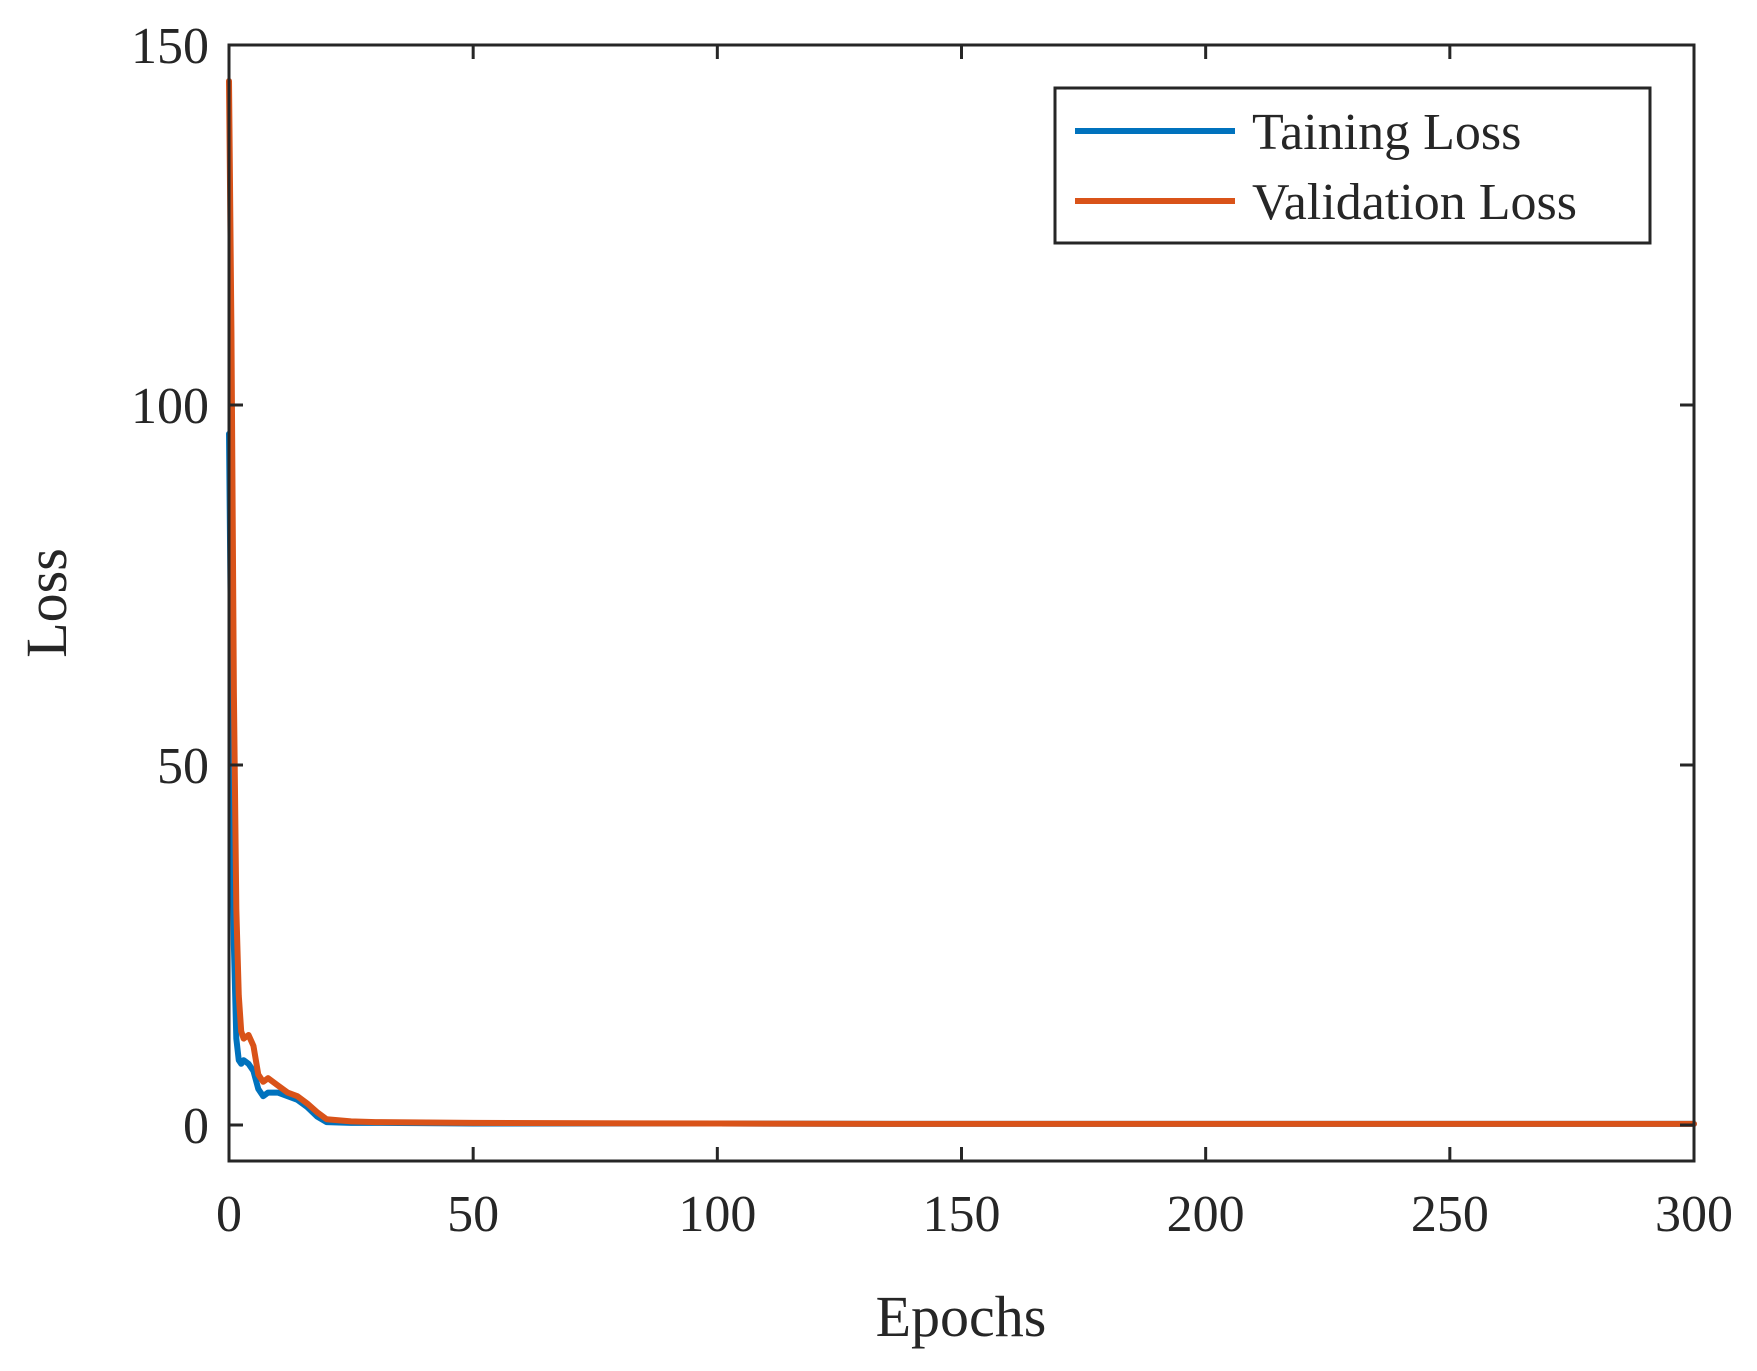 The height and width of the screenshot is (1371, 1757). Describe the element at coordinates (717, 1214) in the screenshot. I see `x-tick-label: 100` at that location.